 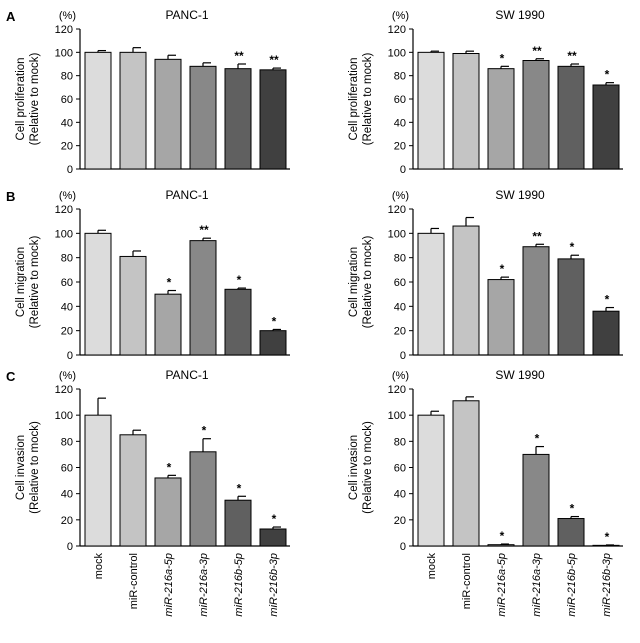 I want to click on x-category-label: mock, so click(x=432, y=566).